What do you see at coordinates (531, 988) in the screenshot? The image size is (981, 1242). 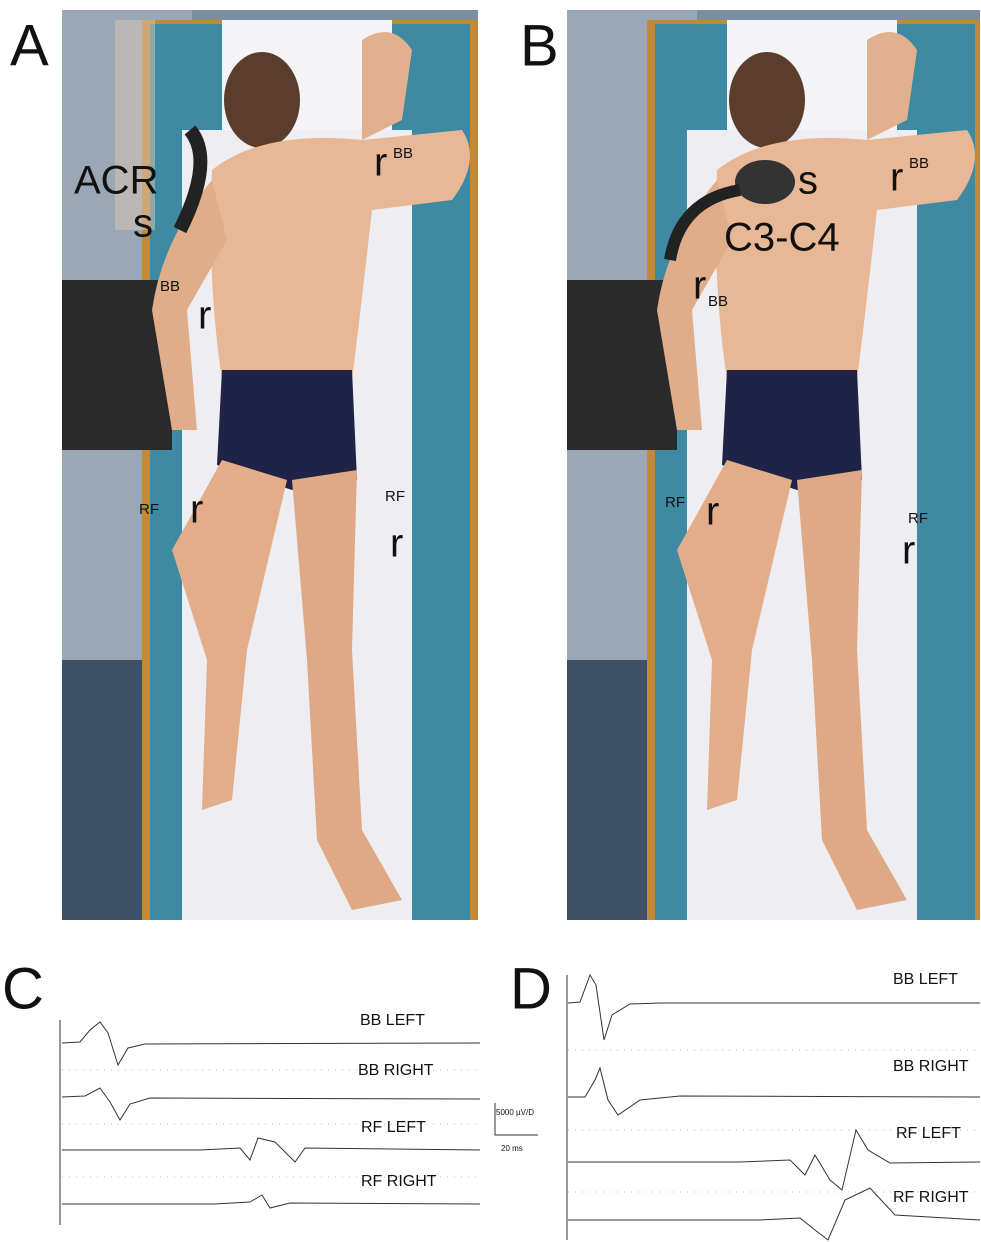 I see `panel-label: D` at bounding box center [531, 988].